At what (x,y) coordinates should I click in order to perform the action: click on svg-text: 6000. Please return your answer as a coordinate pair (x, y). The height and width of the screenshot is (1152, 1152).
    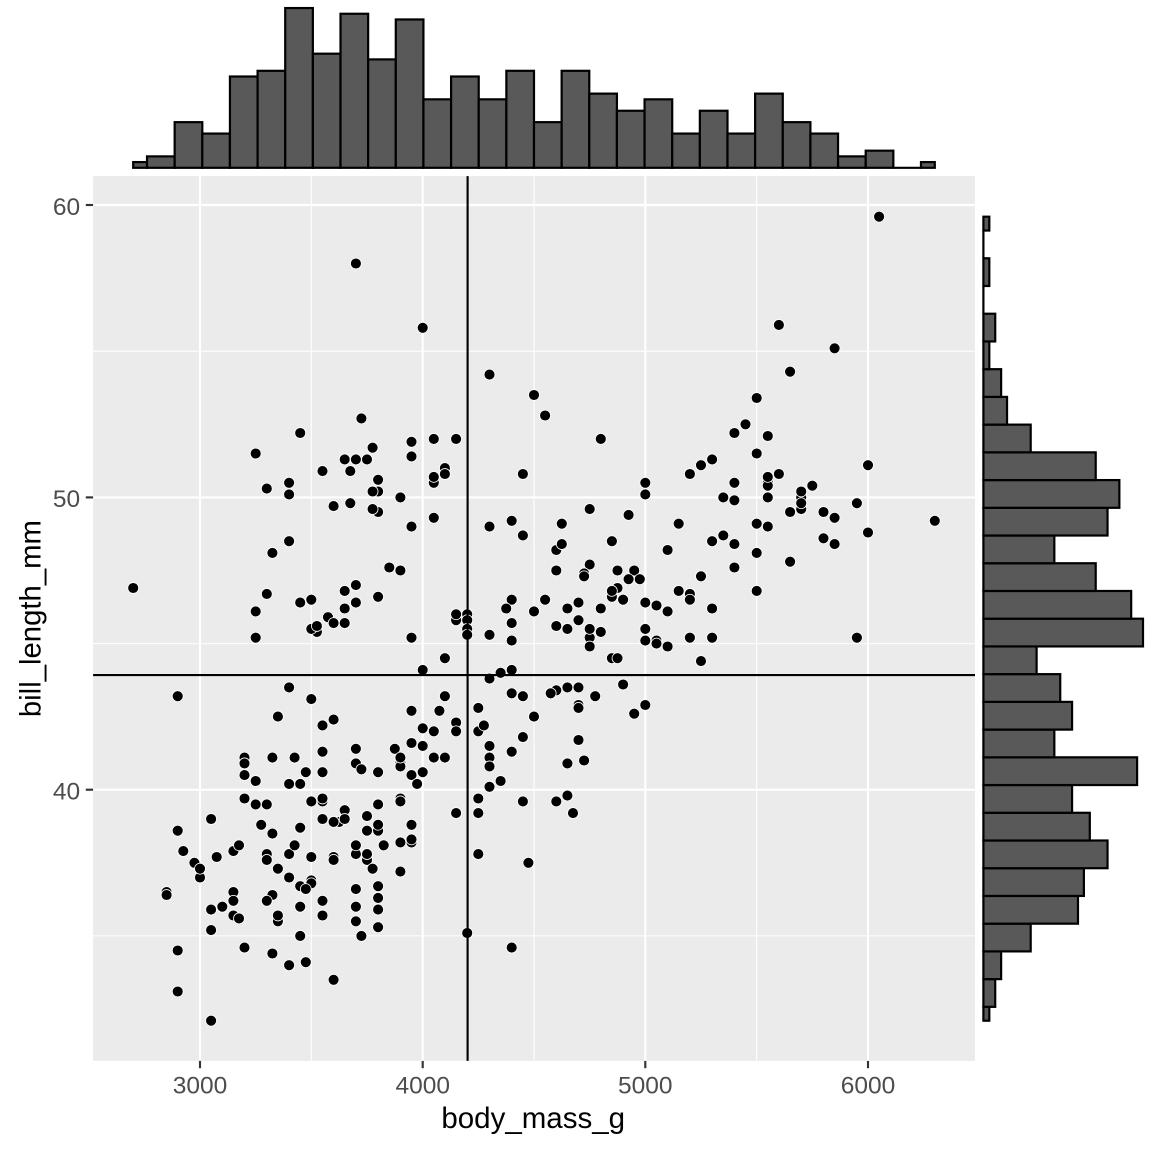
    Looking at the image, I should click on (868, 1086).